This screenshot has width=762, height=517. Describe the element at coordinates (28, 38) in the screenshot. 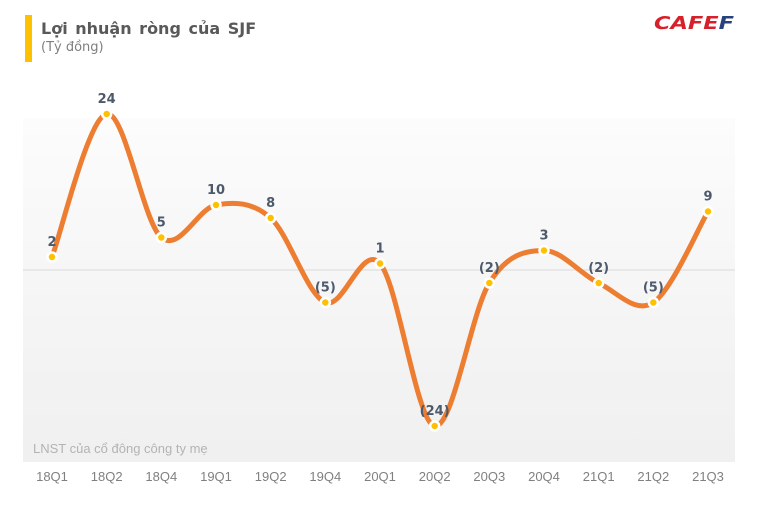

I see `accent-bar` at that location.